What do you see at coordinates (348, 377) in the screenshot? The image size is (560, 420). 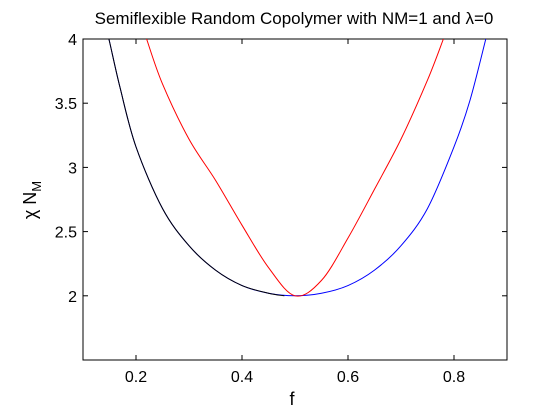 I see `x-tick-label: 0.6` at bounding box center [348, 377].